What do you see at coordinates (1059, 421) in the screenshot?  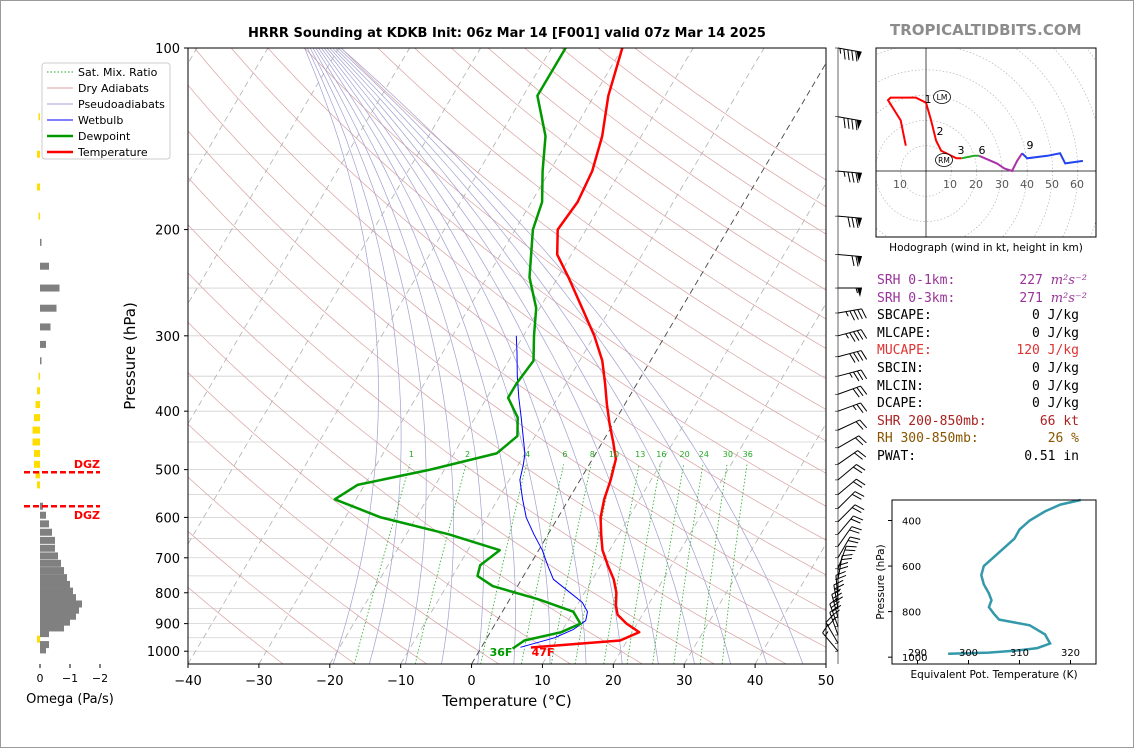 I see `param-value: 66 kt` at bounding box center [1059, 421].